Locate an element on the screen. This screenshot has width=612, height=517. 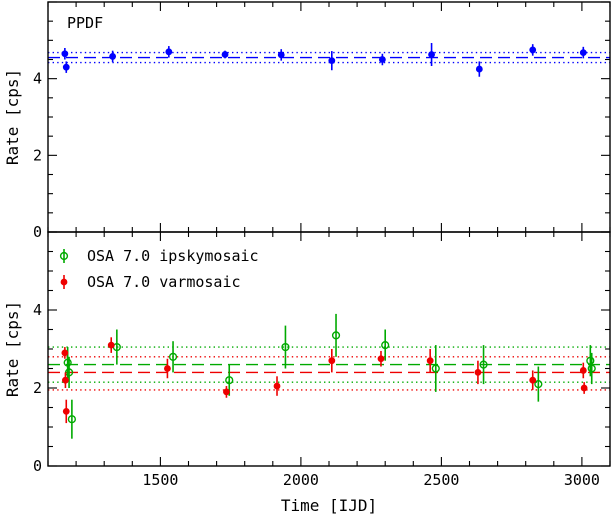
x-tick-label: 3000 is located at coordinates (582, 480).